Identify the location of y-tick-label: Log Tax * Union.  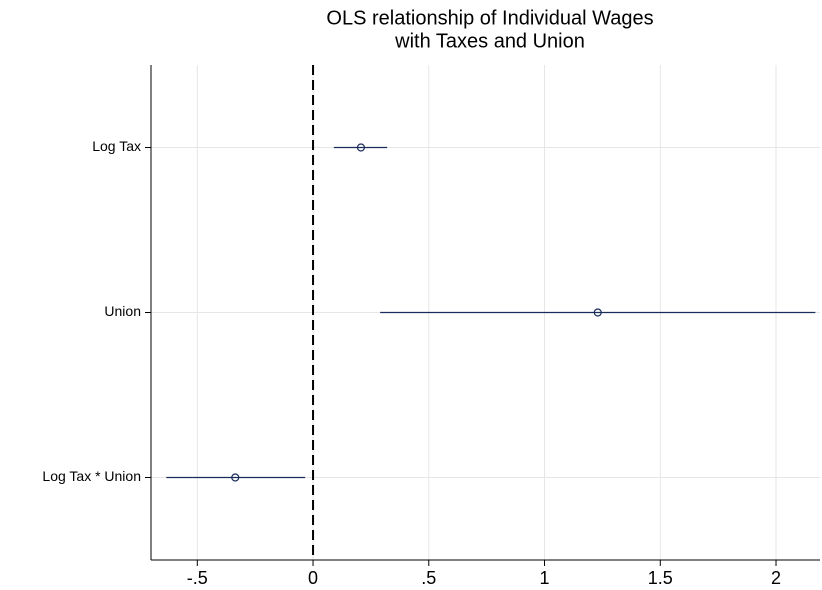
(91, 476).